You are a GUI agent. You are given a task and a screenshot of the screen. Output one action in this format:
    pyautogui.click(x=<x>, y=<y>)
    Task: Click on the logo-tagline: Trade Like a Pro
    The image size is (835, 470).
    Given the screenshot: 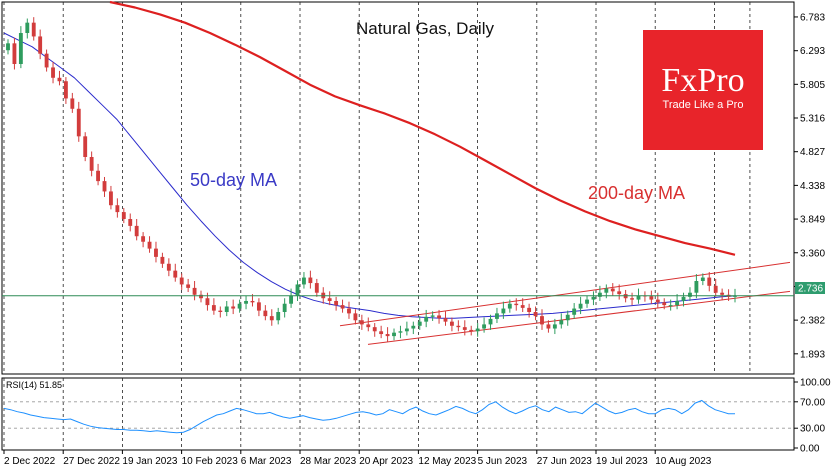 What is the action you would take?
    pyautogui.click(x=703, y=105)
    